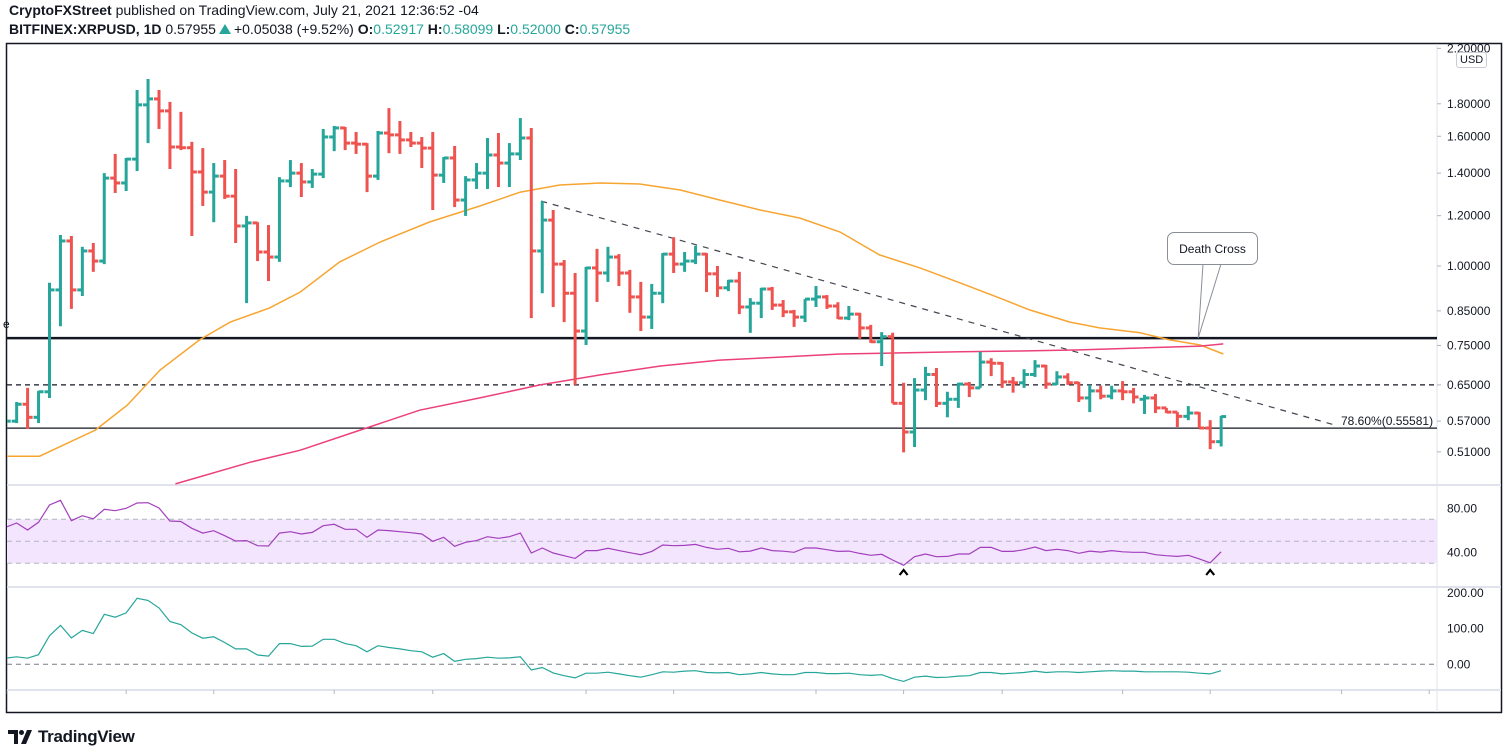 The image size is (1508, 755). I want to click on price-tick-label: 1.80000, so click(1469, 104).